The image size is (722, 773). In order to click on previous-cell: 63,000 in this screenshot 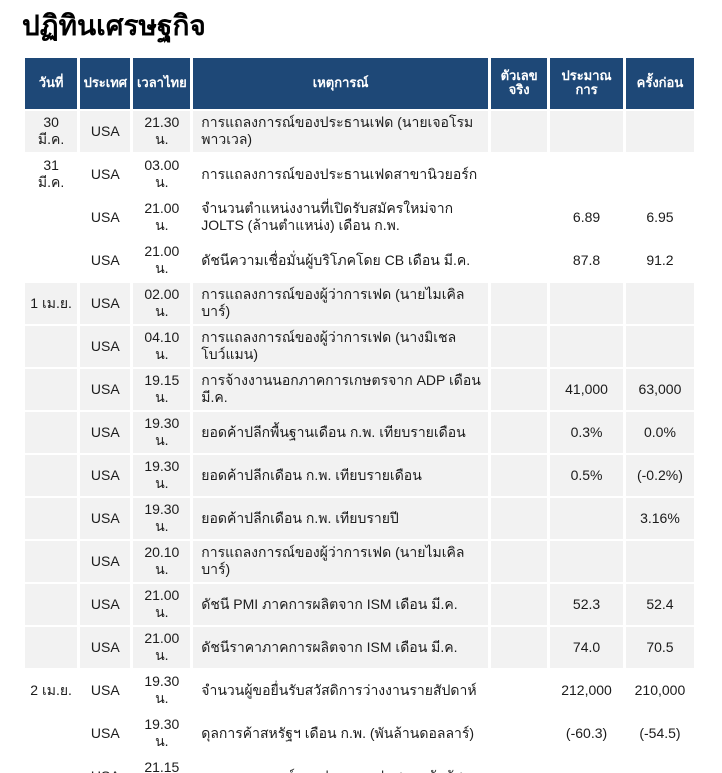, I will do `click(659, 389)`.